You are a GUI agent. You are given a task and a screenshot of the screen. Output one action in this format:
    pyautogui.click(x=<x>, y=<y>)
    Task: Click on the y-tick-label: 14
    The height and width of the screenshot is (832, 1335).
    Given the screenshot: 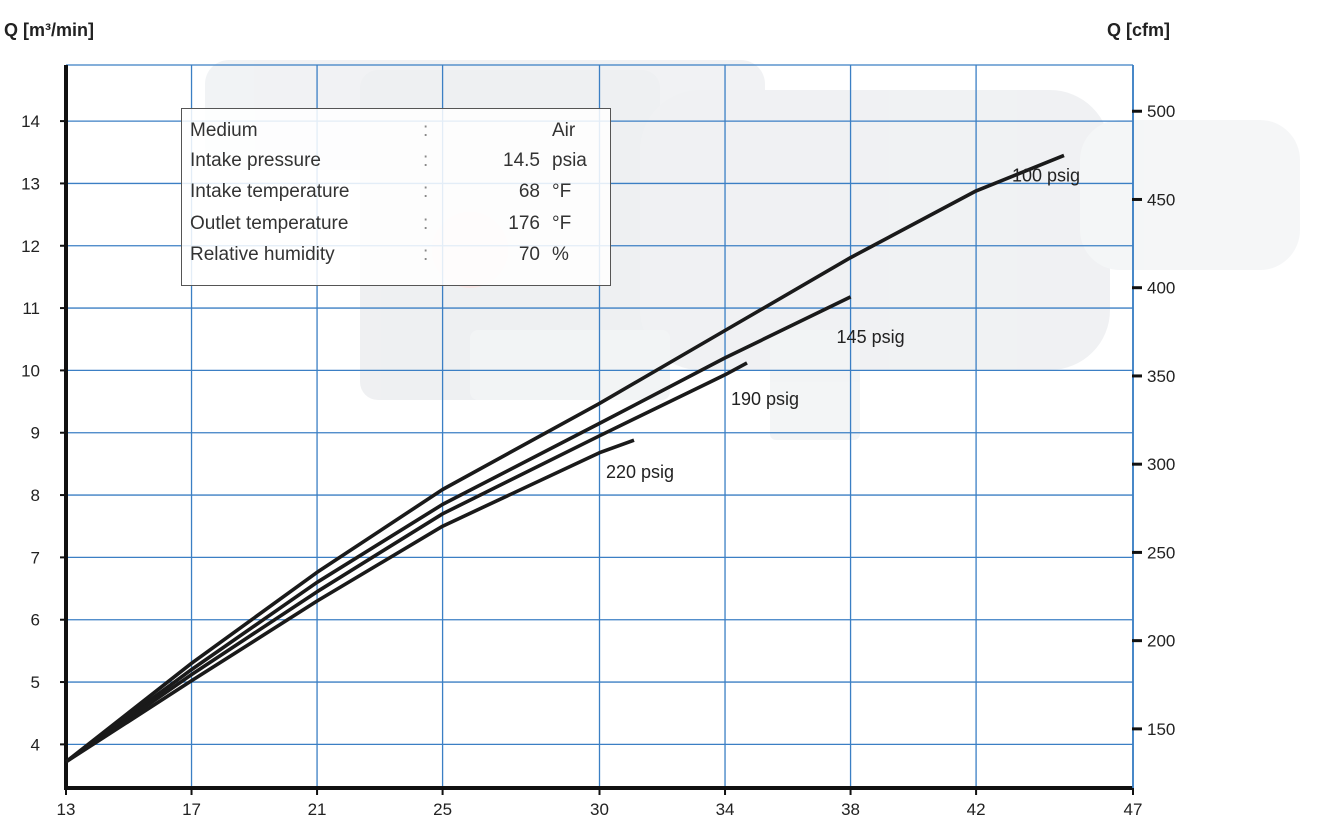 What is the action you would take?
    pyautogui.click(x=30, y=121)
    